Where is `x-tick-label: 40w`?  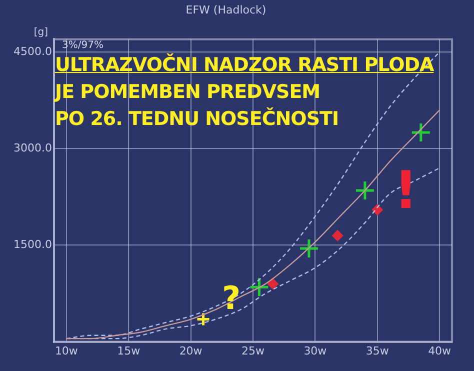 x-tick-label: 40w is located at coordinates (440, 351).